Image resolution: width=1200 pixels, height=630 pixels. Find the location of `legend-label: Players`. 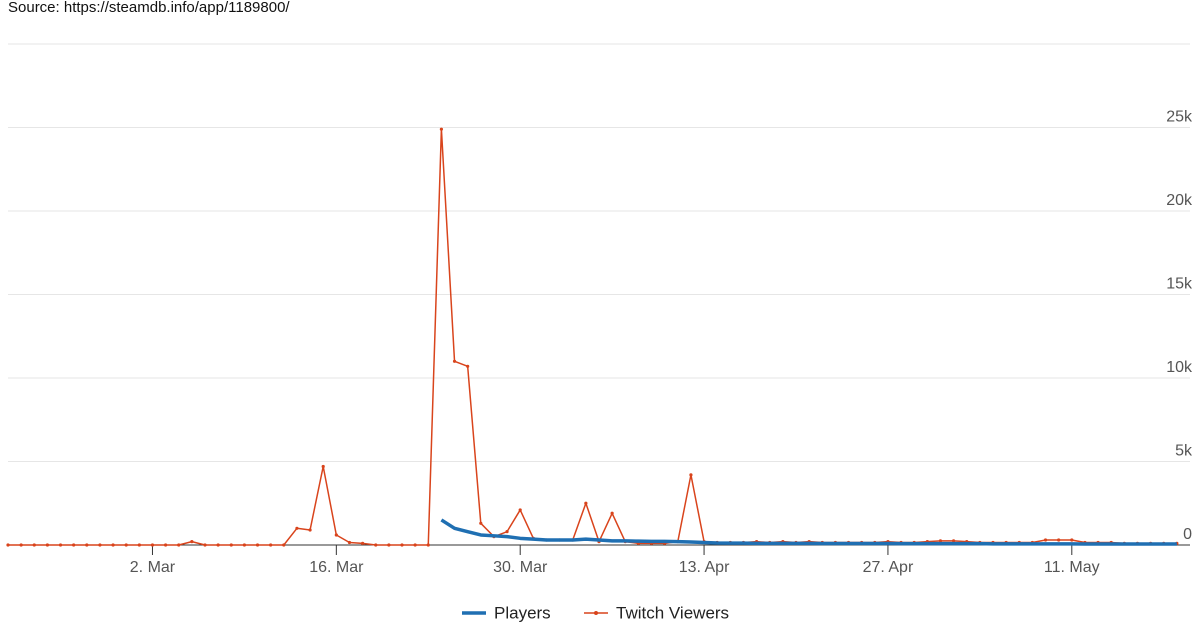

legend-label: Players is located at coordinates (522, 612).